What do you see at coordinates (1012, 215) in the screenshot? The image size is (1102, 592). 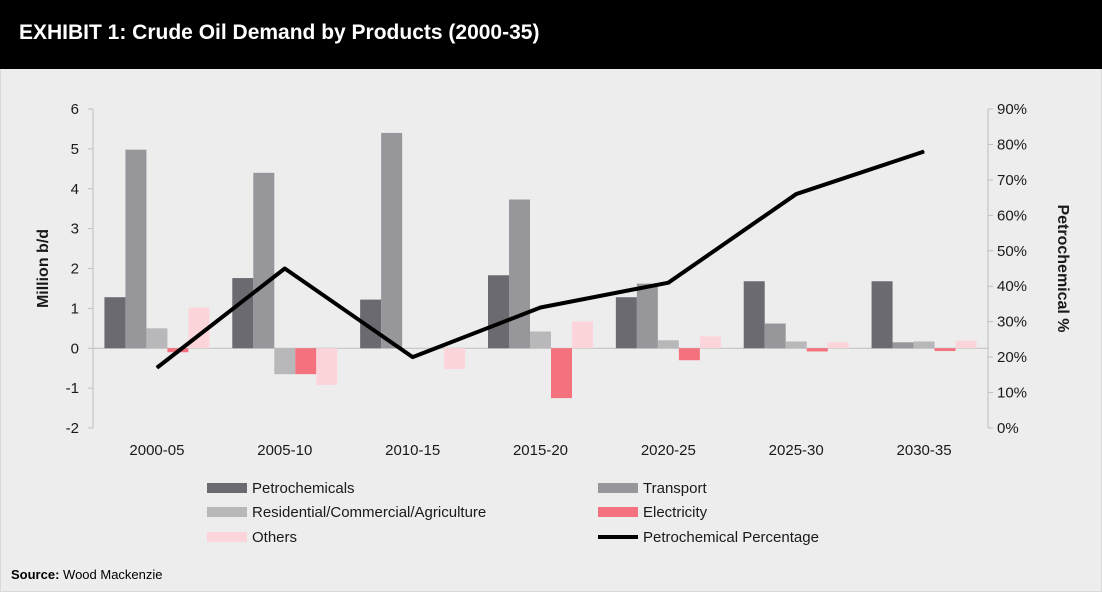 I see `y2-tick-label: 60%` at bounding box center [1012, 215].